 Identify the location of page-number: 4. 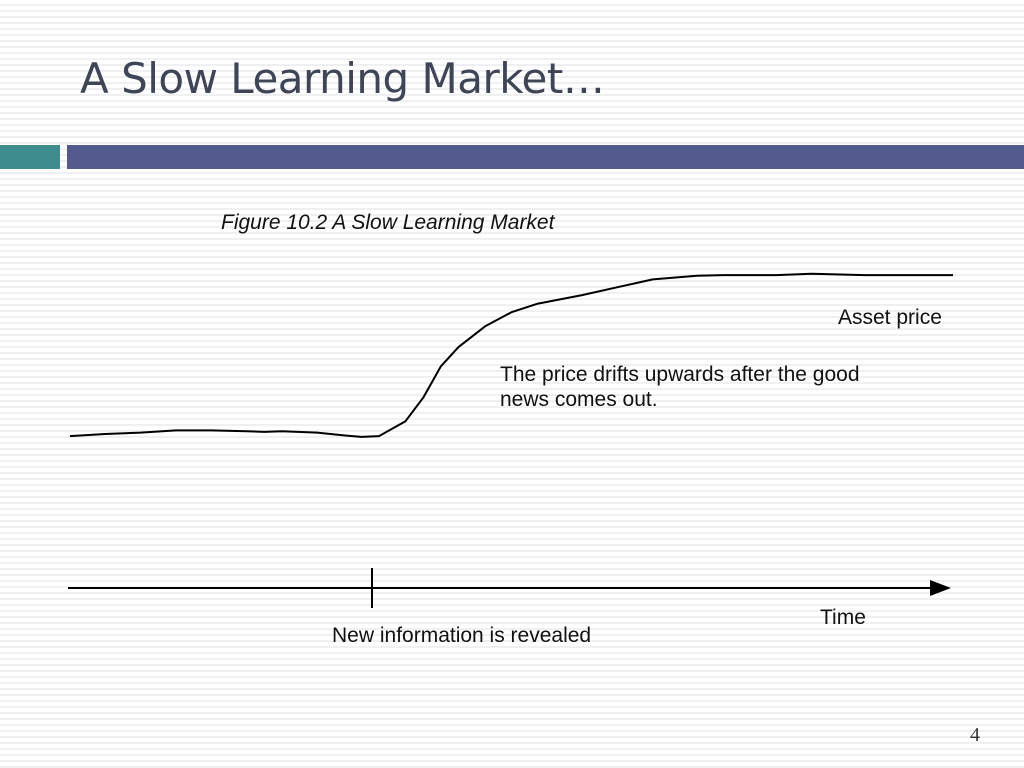
(975, 735).